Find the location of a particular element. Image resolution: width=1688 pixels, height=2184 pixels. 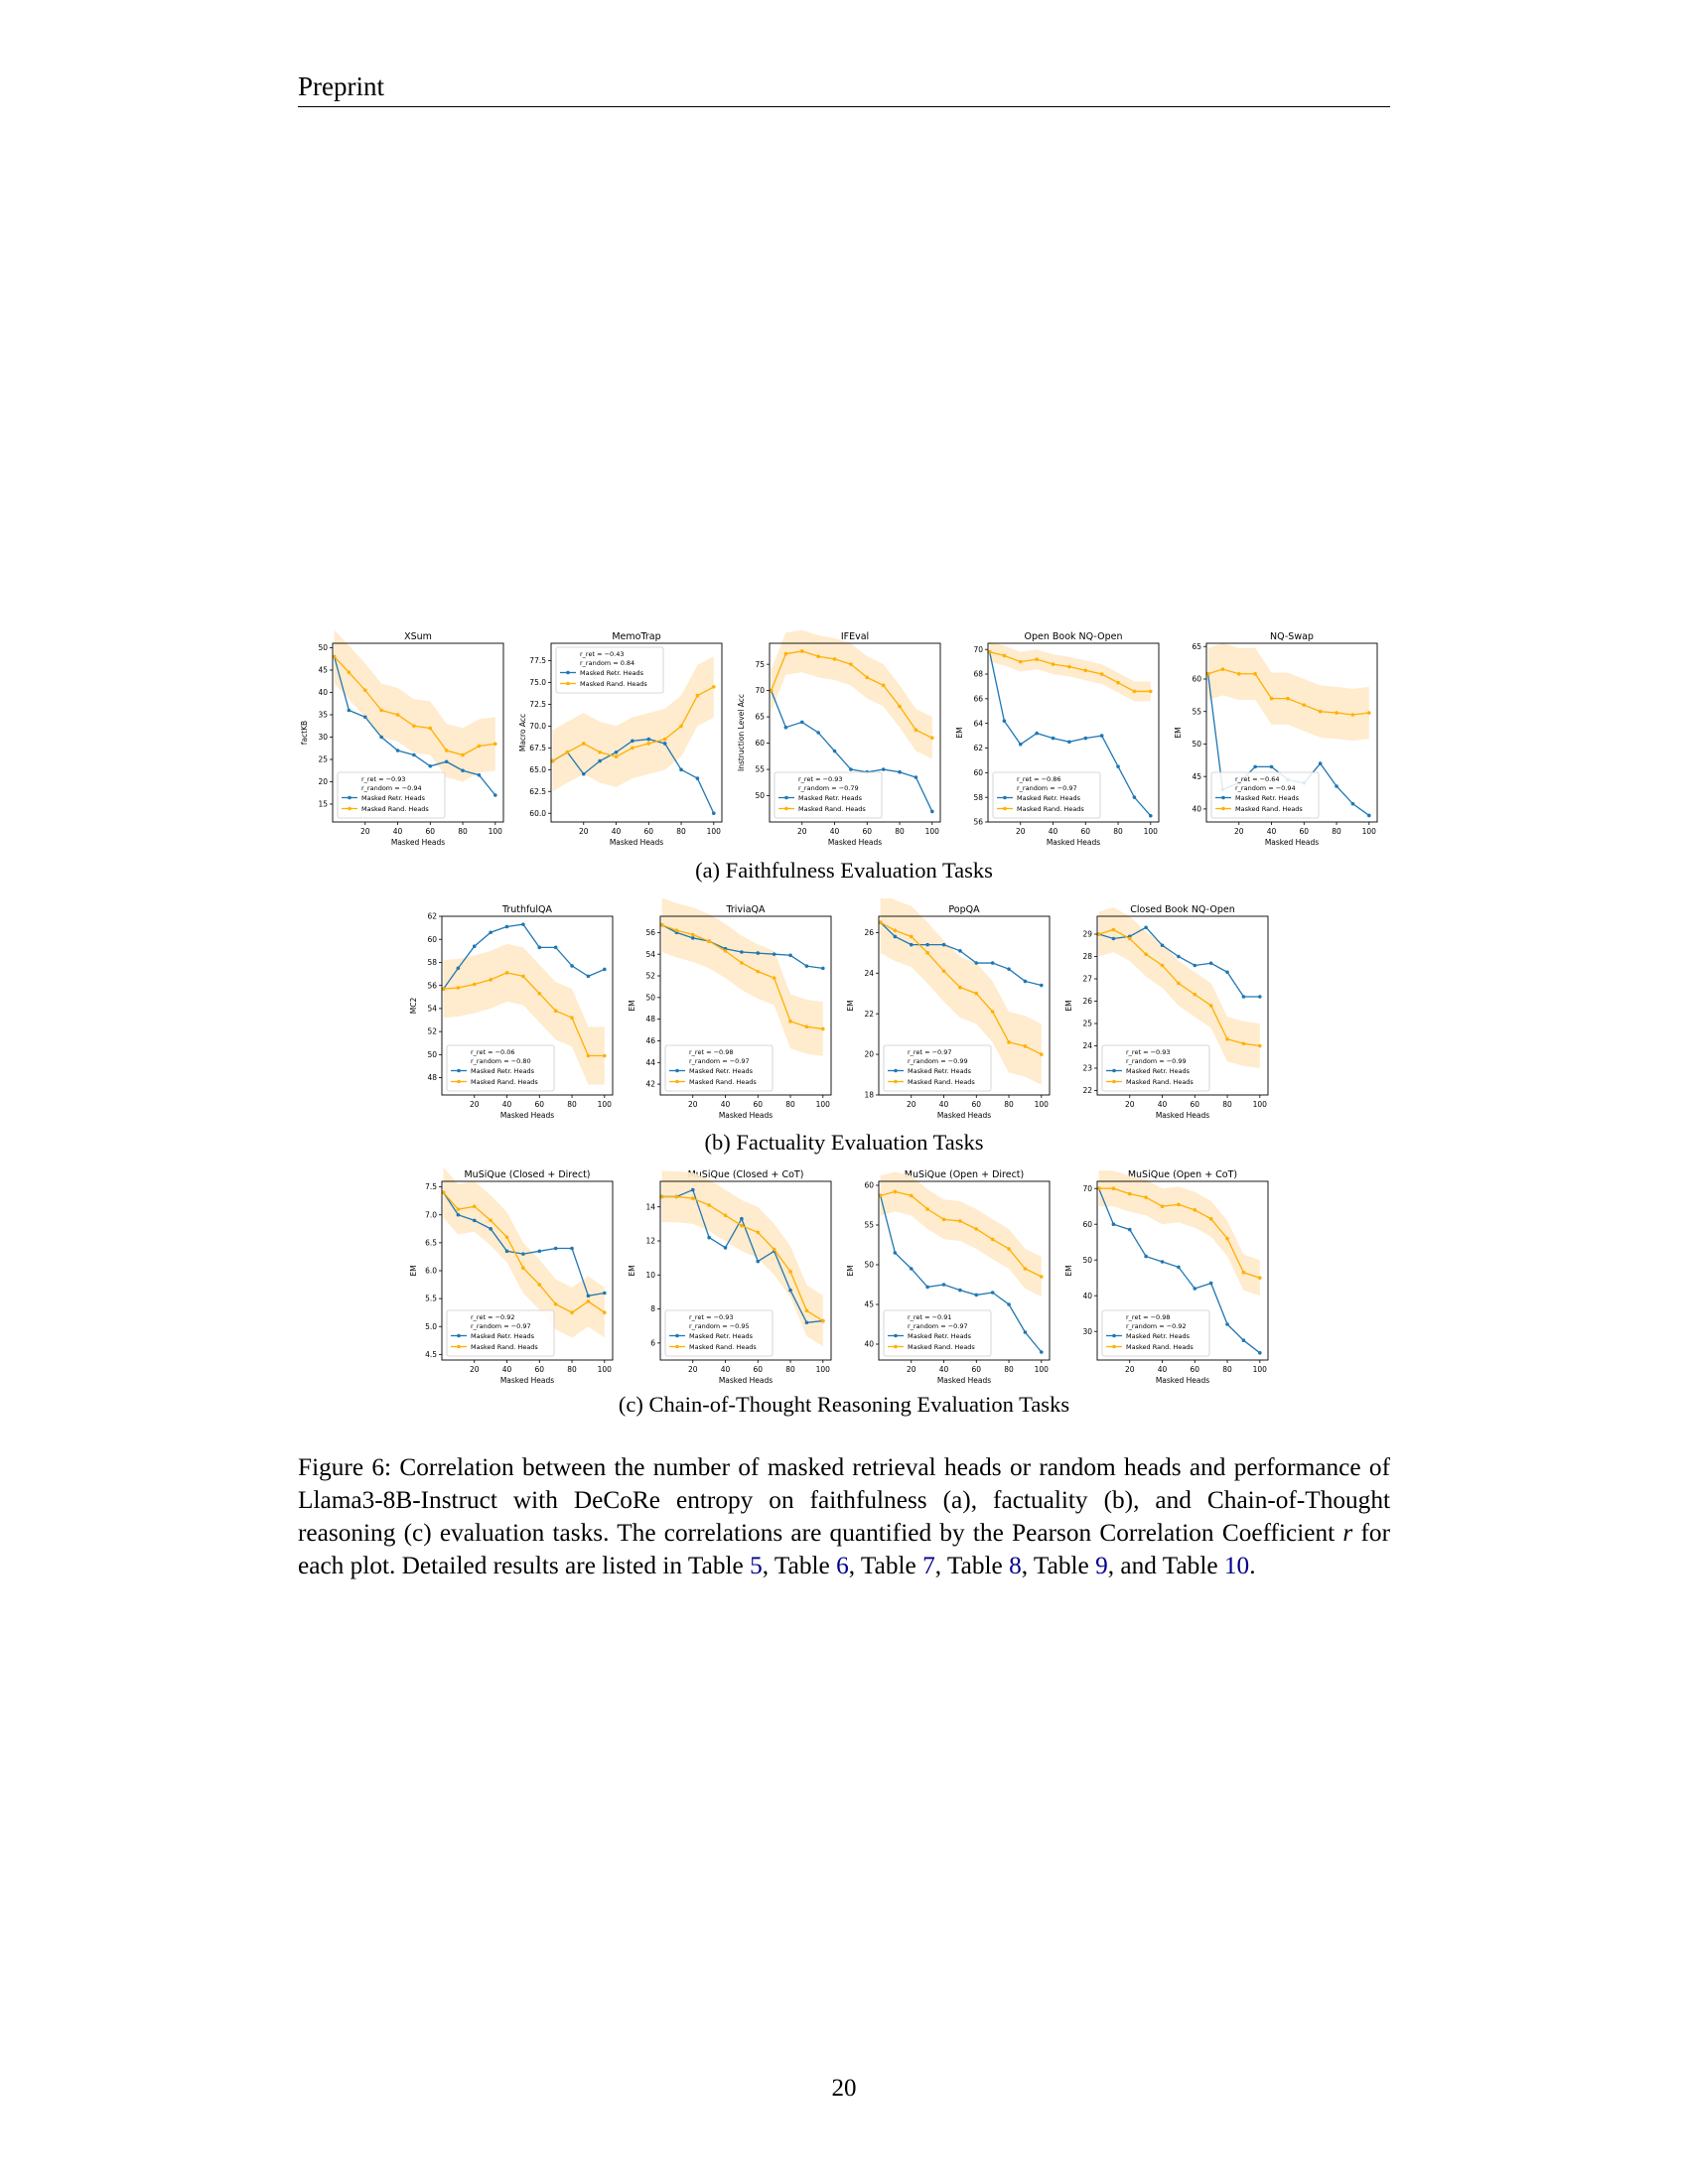

y-tick-label: 7.0 is located at coordinates (431, 1214).